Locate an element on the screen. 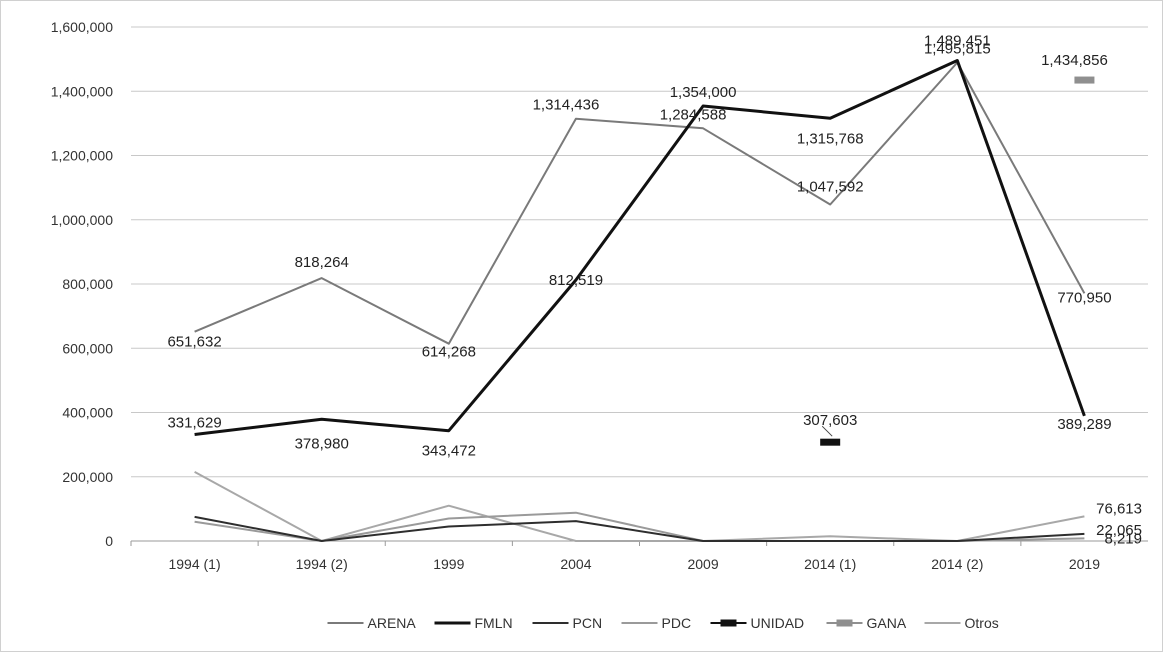  data-label-fmln: 1,354,000 is located at coordinates (703, 92).